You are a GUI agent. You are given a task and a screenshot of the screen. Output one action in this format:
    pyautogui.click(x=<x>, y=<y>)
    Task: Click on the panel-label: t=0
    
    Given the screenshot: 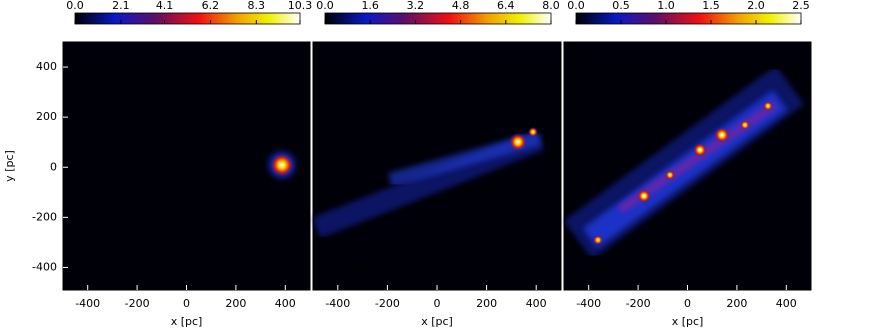 What is the action you would take?
    pyautogui.click(x=91, y=270)
    